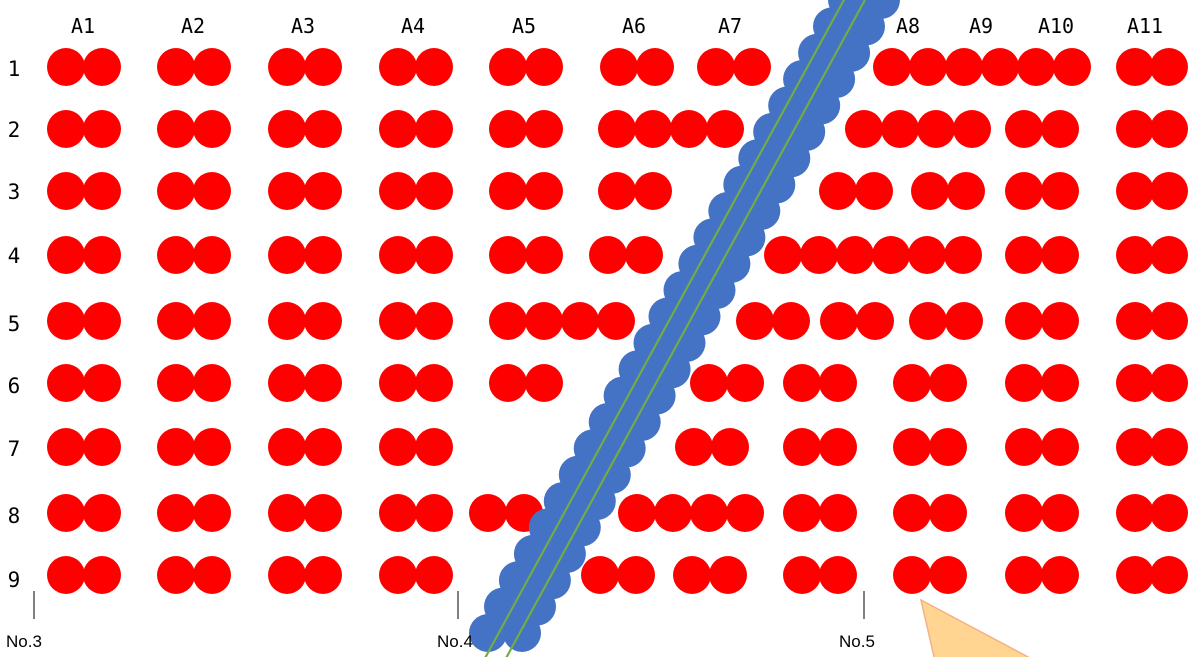  What do you see at coordinates (1145, 26) in the screenshot?
I see `column-label-a11: A11` at bounding box center [1145, 26].